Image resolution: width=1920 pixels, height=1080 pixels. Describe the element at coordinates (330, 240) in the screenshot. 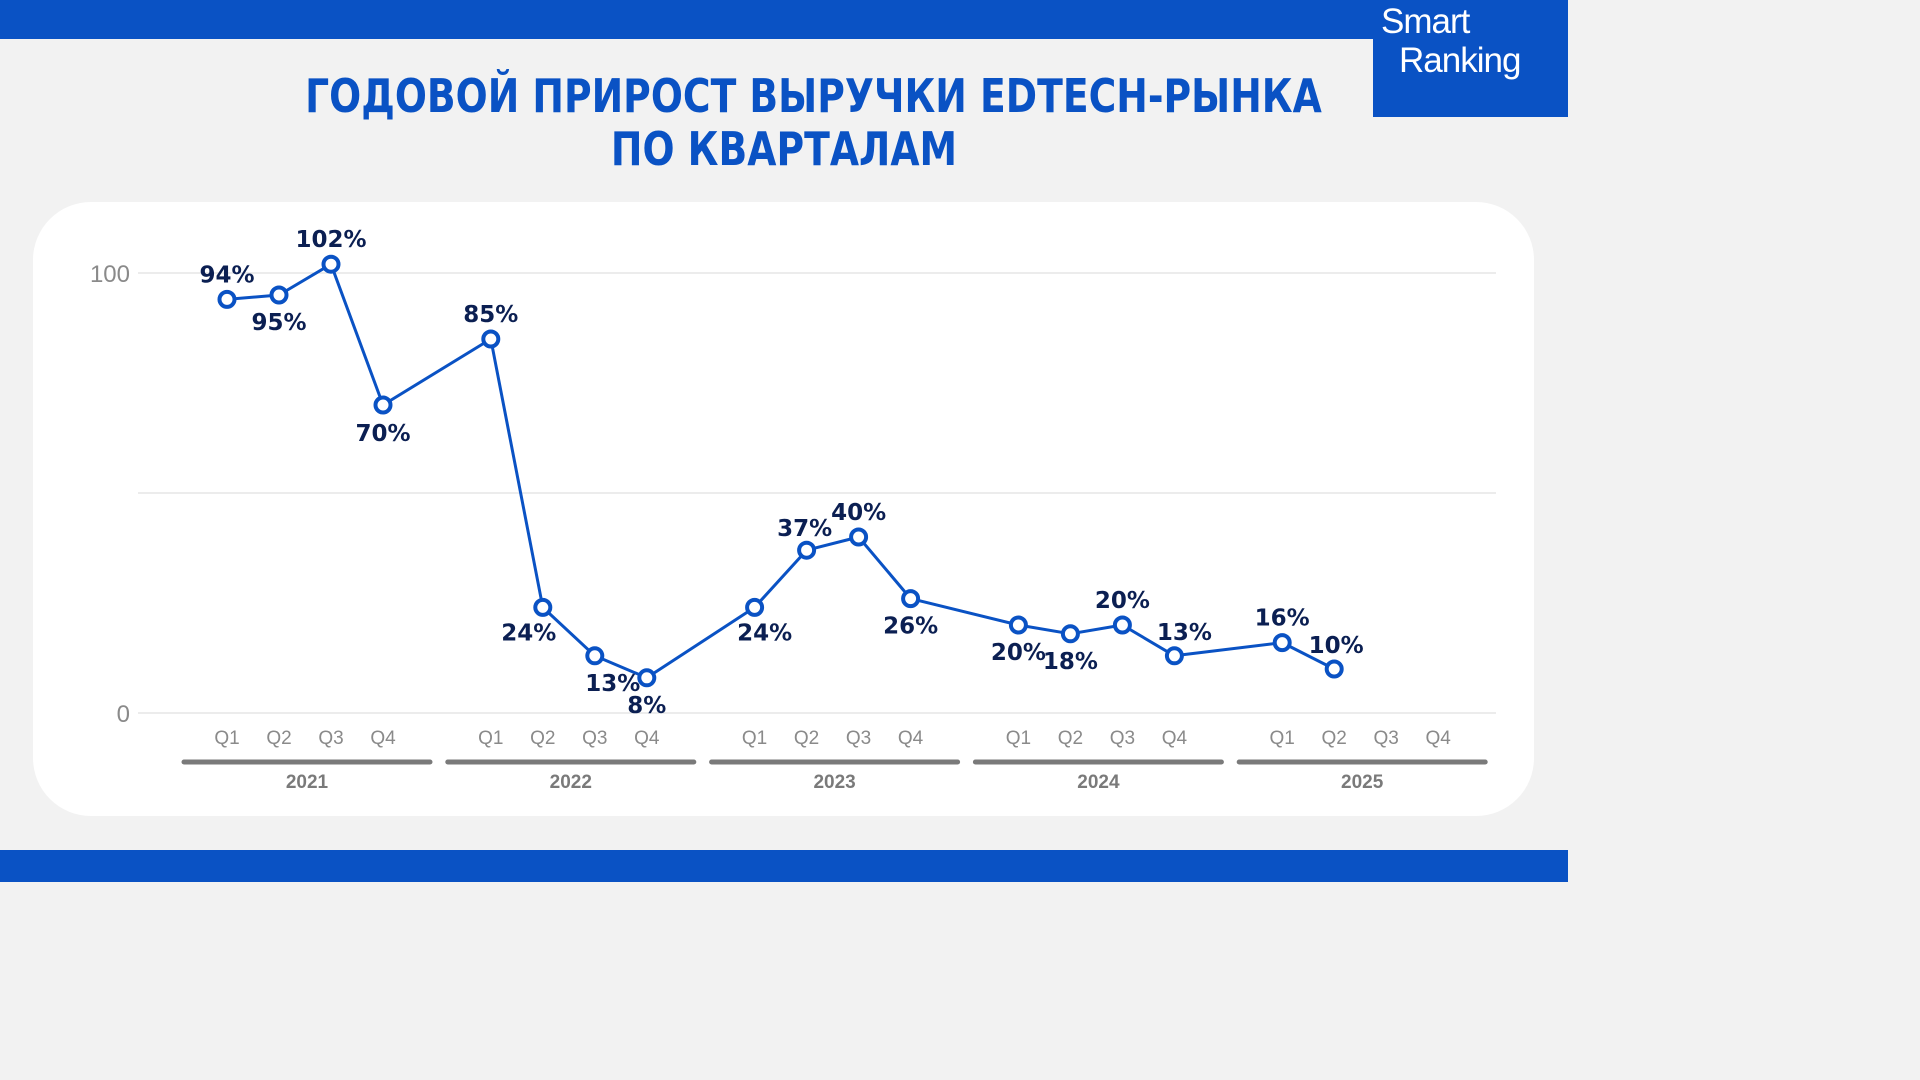

I see `data-label: 102%` at that location.